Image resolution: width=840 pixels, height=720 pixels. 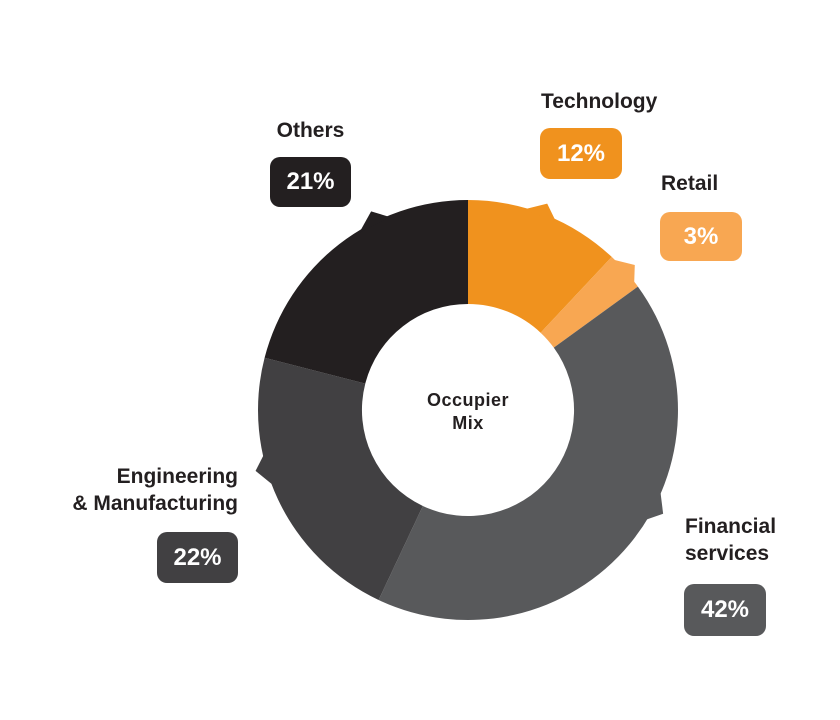 I want to click on segment-pointer-engineering-manufacturing, so click(x=265, y=470).